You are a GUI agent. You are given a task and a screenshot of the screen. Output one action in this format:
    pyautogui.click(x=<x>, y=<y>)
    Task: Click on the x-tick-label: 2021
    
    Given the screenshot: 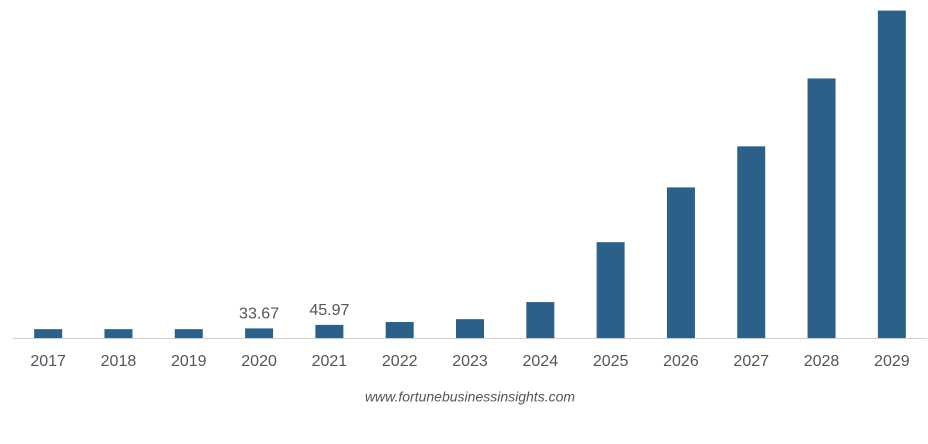 What is the action you would take?
    pyautogui.click(x=330, y=361)
    